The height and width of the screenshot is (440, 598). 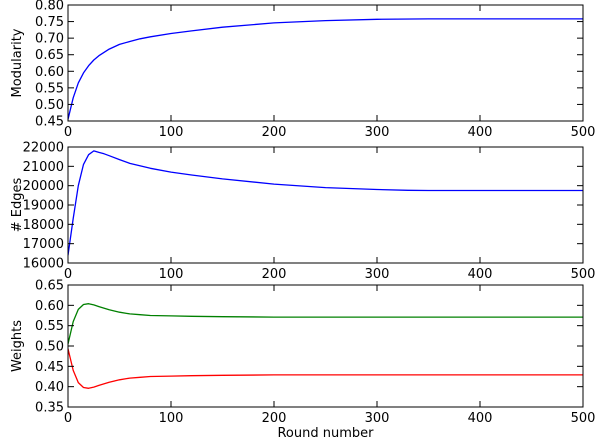 I want to click on y-tick-label: 0.40, so click(x=49, y=387).